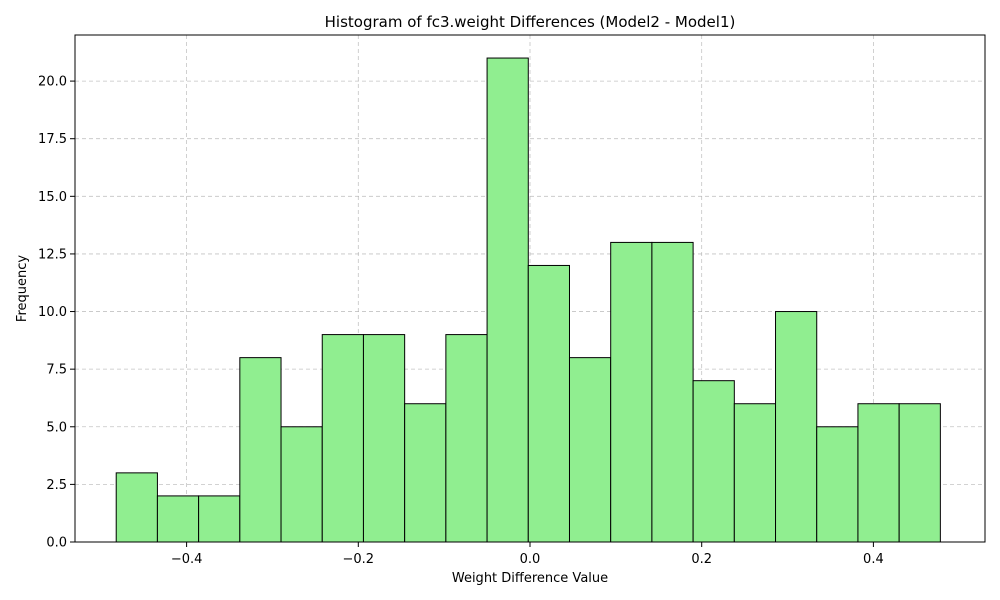 Image resolution: width=1000 pixels, height=600 pixels. What do you see at coordinates (56, 485) in the screenshot?
I see `y-tick-label: 2.5` at bounding box center [56, 485].